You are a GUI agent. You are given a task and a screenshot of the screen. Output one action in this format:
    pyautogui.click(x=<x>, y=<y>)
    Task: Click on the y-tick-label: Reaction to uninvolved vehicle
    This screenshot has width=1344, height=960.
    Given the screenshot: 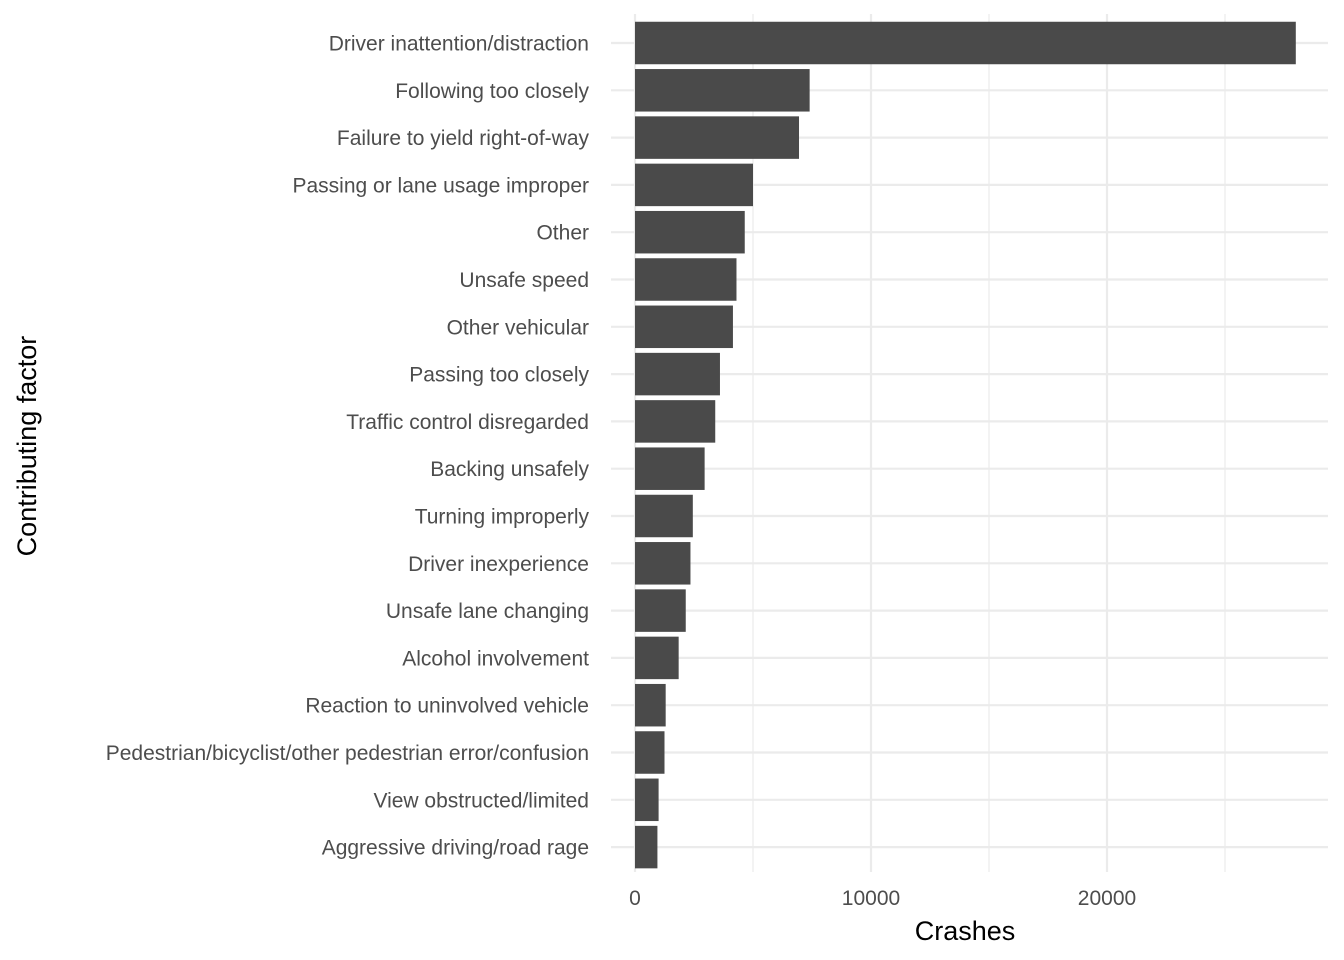 What is the action you would take?
    pyautogui.click(x=447, y=706)
    